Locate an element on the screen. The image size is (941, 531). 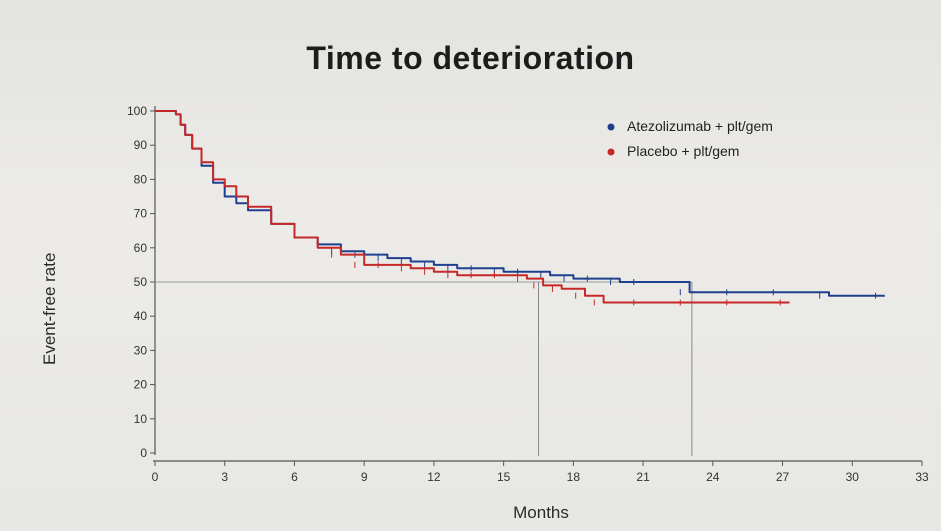
x-tick-label: 3 is located at coordinates (224, 477).